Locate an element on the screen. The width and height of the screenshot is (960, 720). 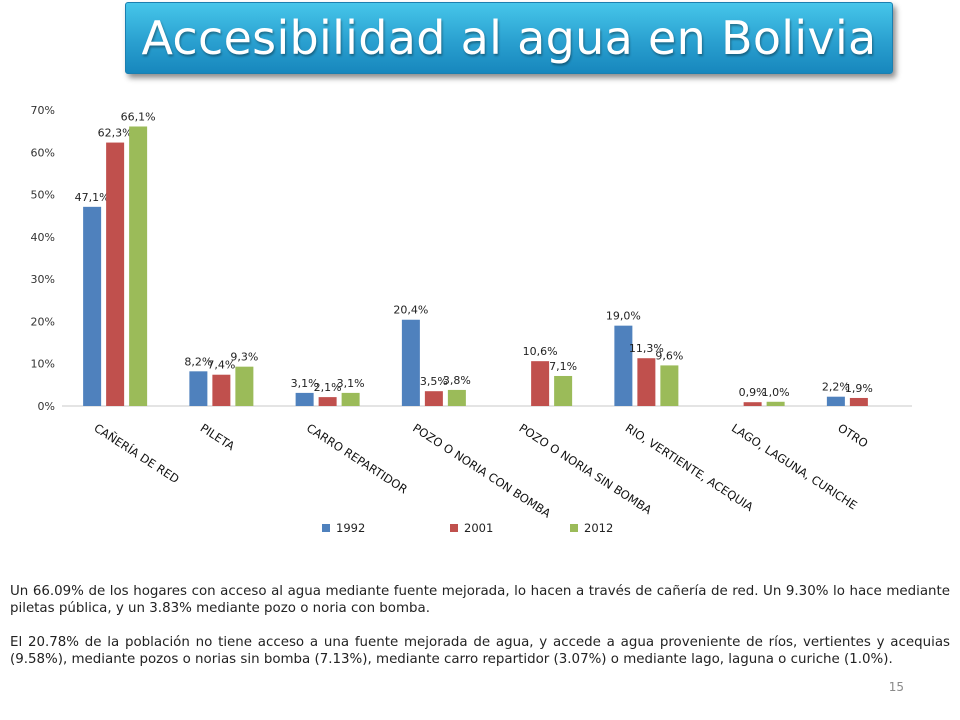
data-label: 10,6% is located at coordinates (540, 351).